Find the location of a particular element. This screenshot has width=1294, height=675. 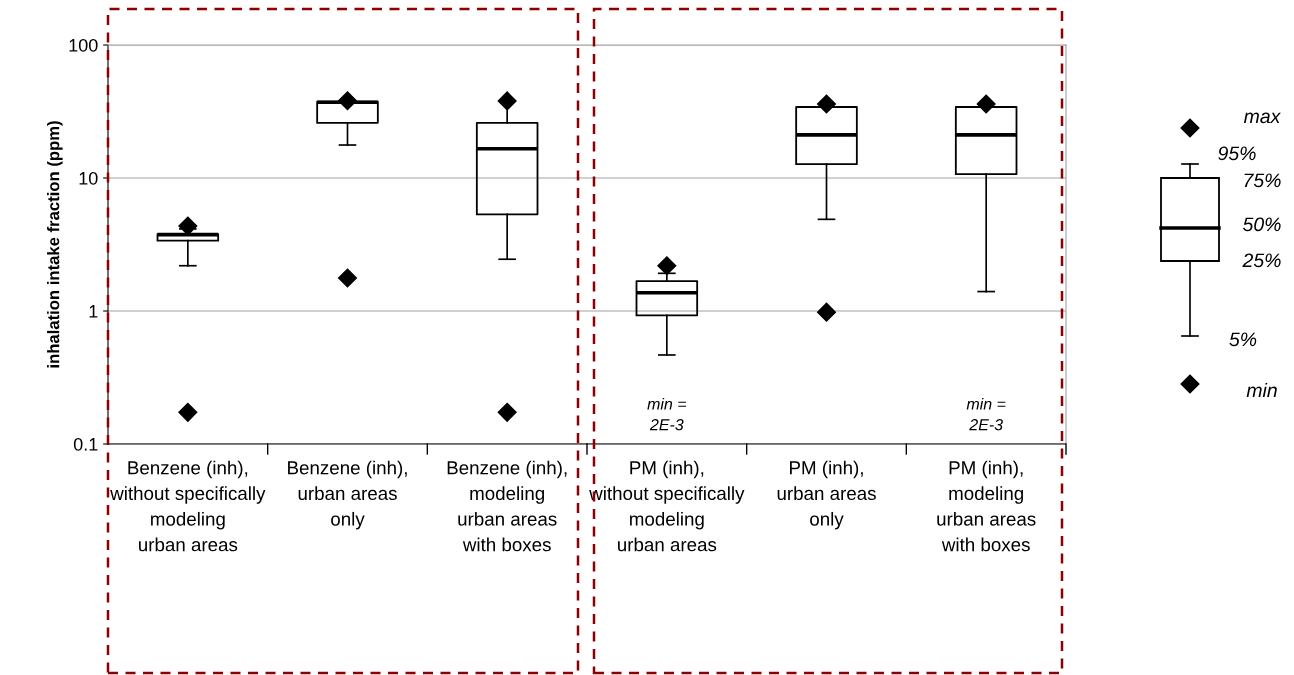

x-tick-label: PM (inh), modeling urban areas with boxes is located at coordinates (986, 506).